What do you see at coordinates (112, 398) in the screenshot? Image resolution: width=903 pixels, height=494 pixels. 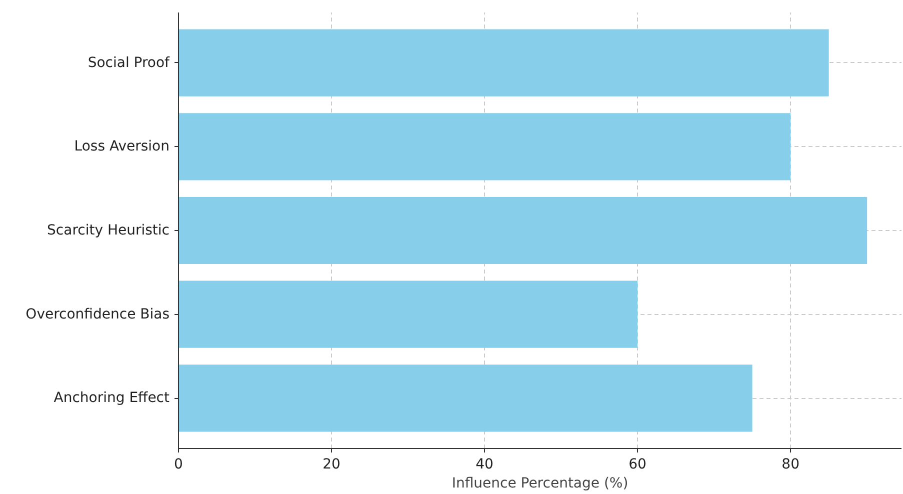 I see `y-tick-label: Anchoring Effect` at bounding box center [112, 398].